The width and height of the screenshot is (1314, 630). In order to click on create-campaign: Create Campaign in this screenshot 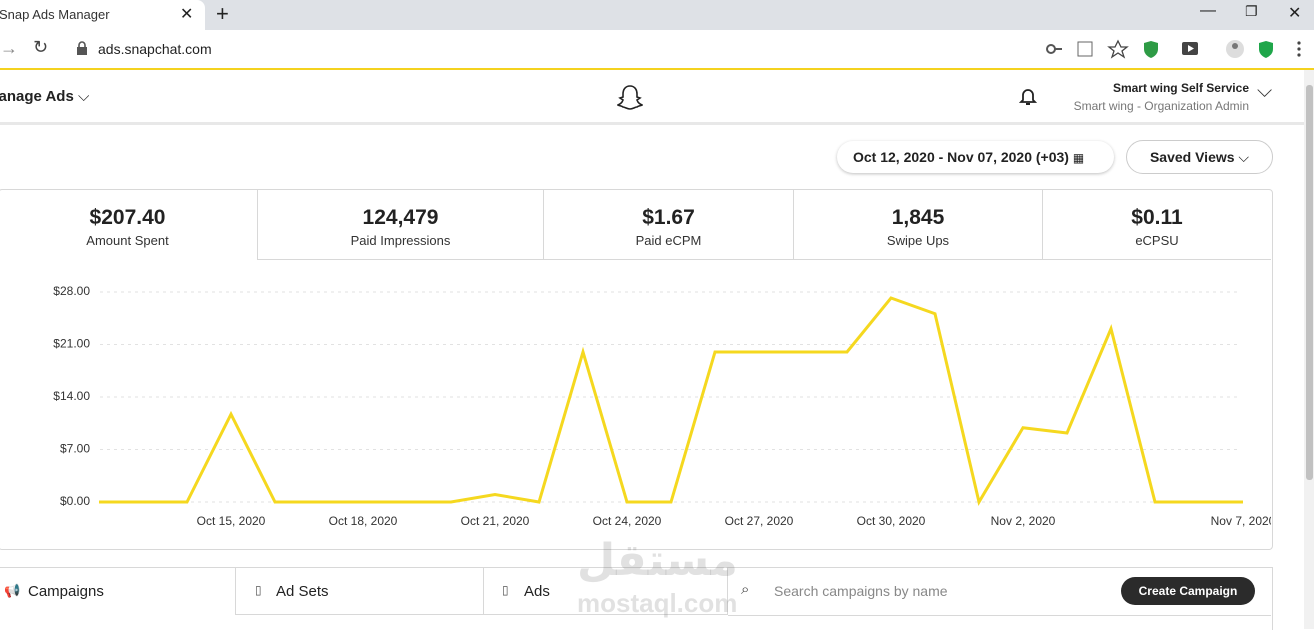, I will do `click(1188, 591)`.